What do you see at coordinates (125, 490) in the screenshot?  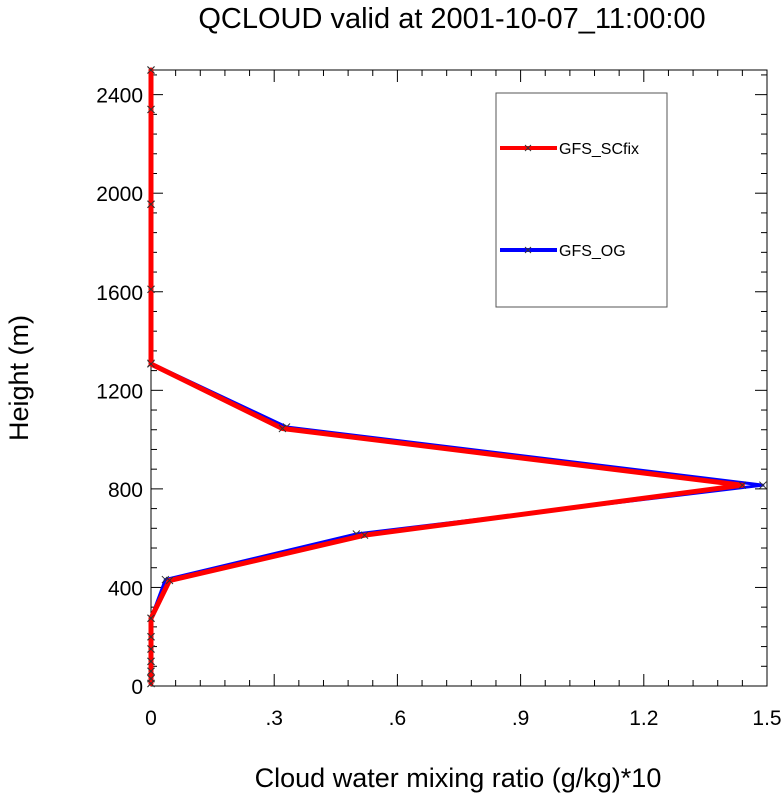 I see `y-tick-label: 800` at bounding box center [125, 490].